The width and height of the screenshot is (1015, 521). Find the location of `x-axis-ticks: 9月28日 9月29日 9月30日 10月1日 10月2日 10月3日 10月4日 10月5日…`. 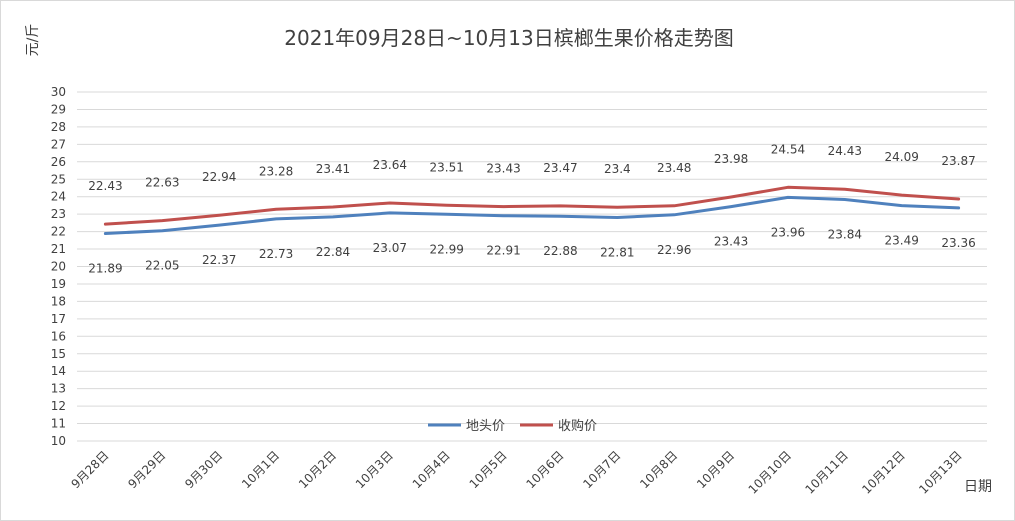

x-axis-ticks: 9月28日 9月29日 9月30日 10月1日 10月2日 10月3日 10月4日 10月5日… is located at coordinates (516, 472).